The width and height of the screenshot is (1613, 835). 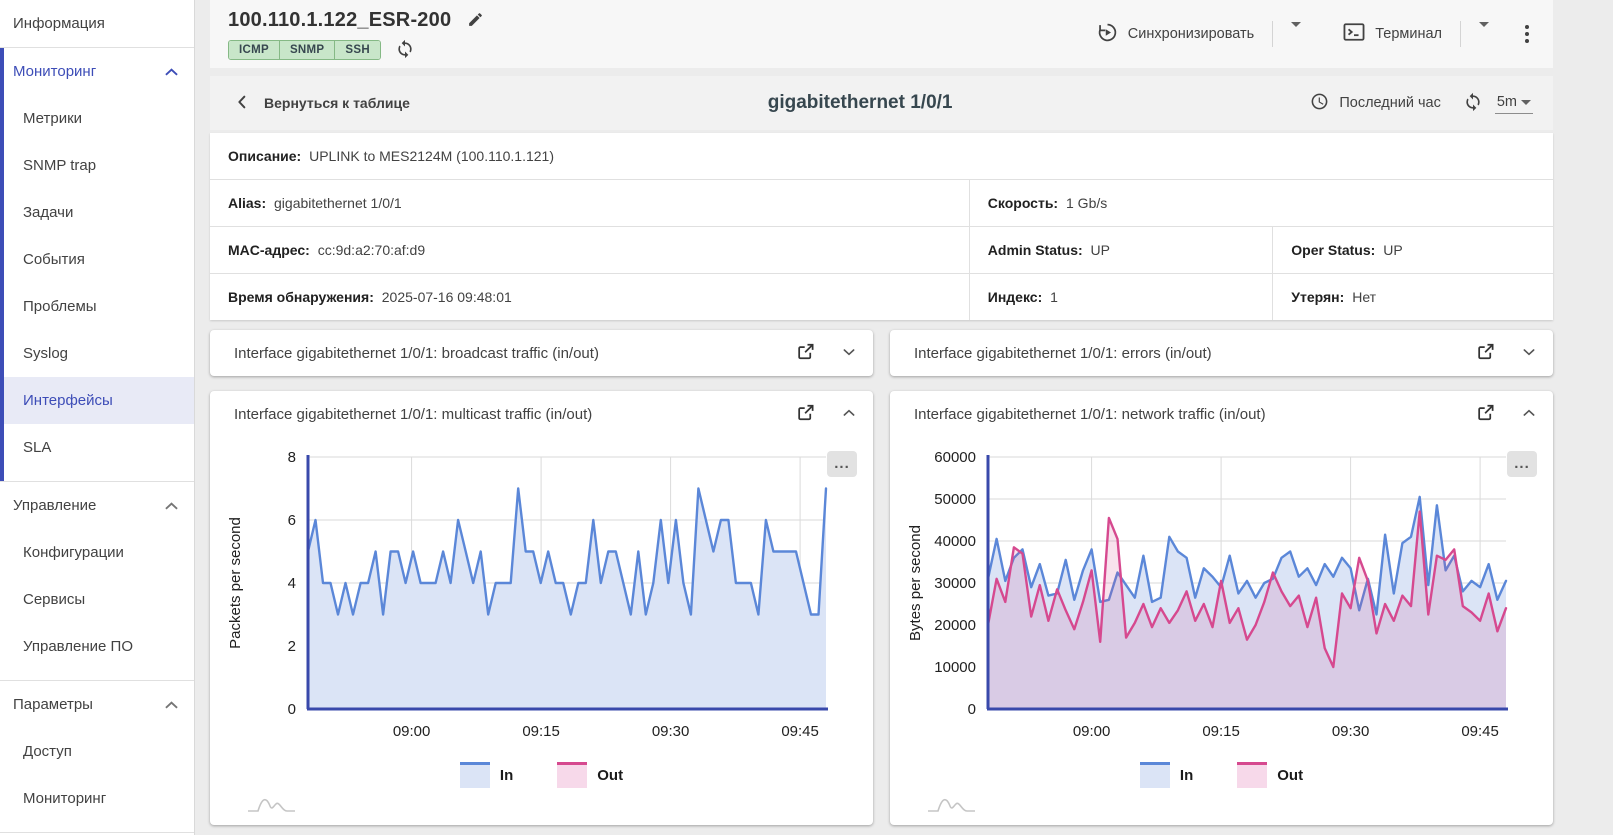 What do you see at coordinates (97, 118) in the screenshot?
I see `sidebar-item-метрики: Метрики` at bounding box center [97, 118].